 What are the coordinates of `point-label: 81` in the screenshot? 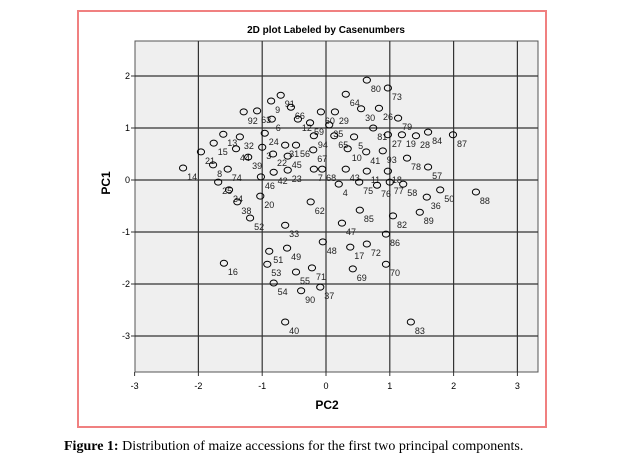 It's located at (382, 137).